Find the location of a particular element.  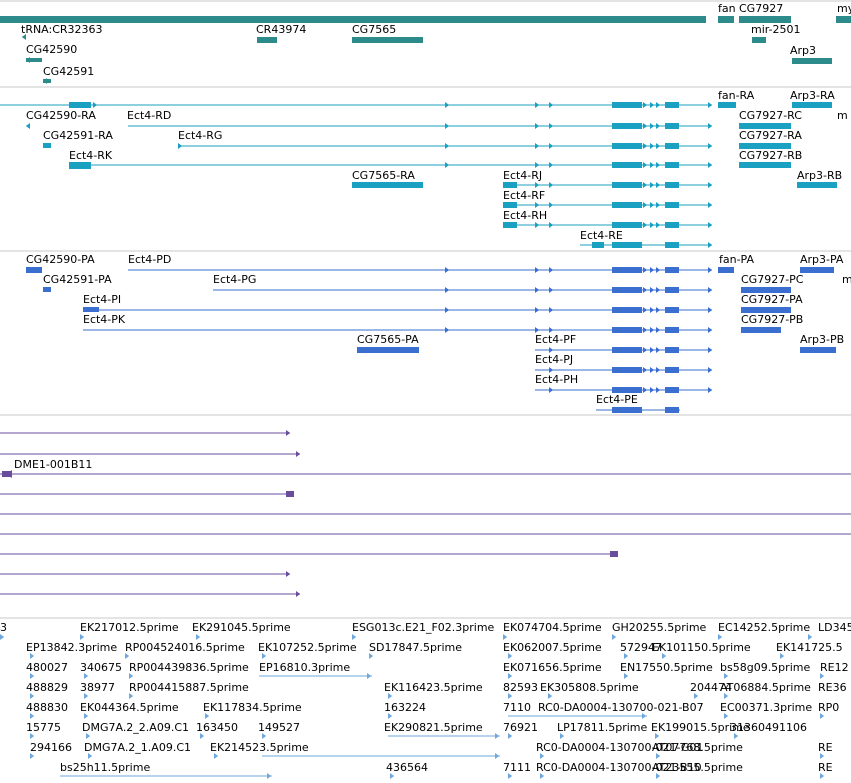

gene-bar-arp3 is located at coordinates (812, 61).